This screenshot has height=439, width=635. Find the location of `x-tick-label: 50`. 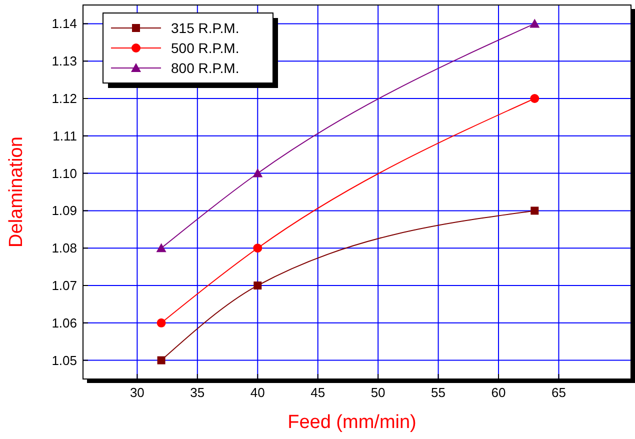

x-tick-label: 50 is located at coordinates (378, 392).